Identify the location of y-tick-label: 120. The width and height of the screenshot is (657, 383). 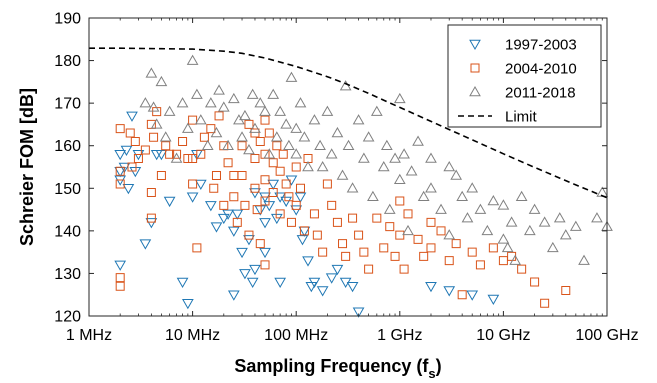
(67, 317).